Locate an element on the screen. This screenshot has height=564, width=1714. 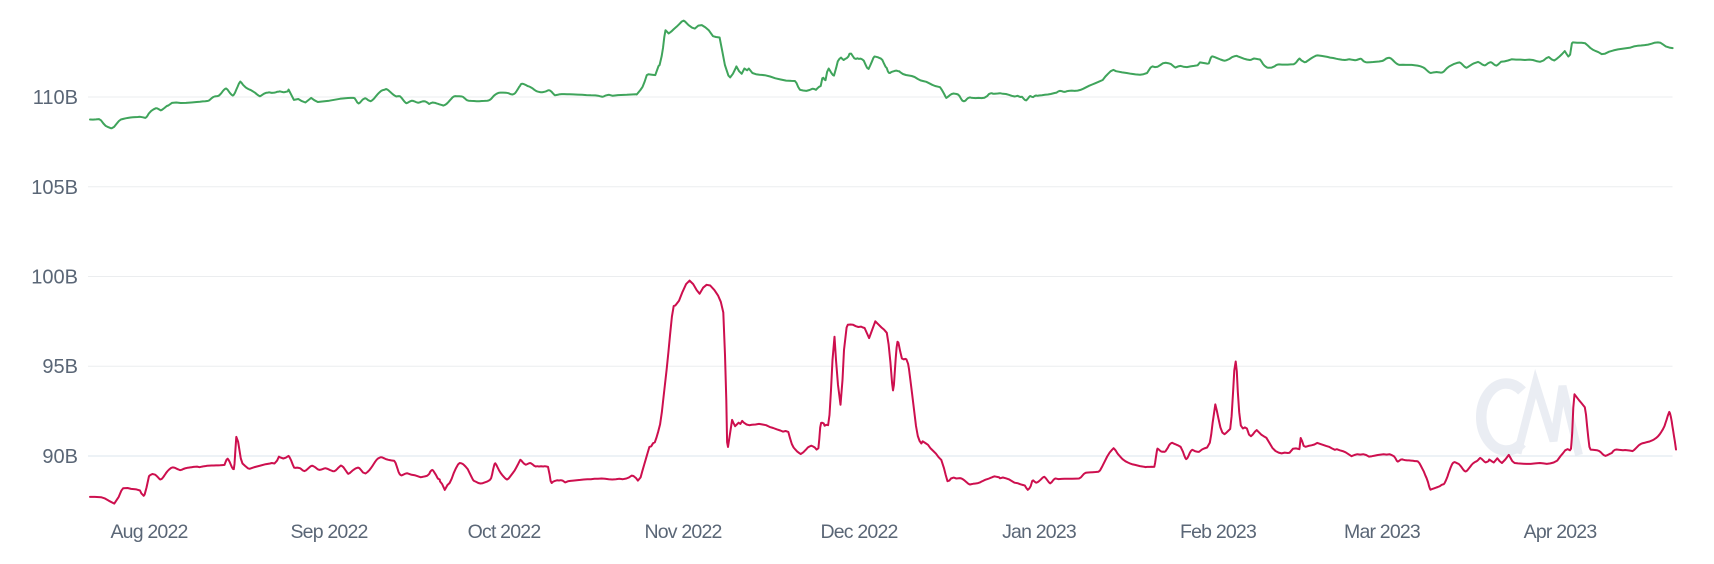
svg-text: 105B is located at coordinates (54, 188).